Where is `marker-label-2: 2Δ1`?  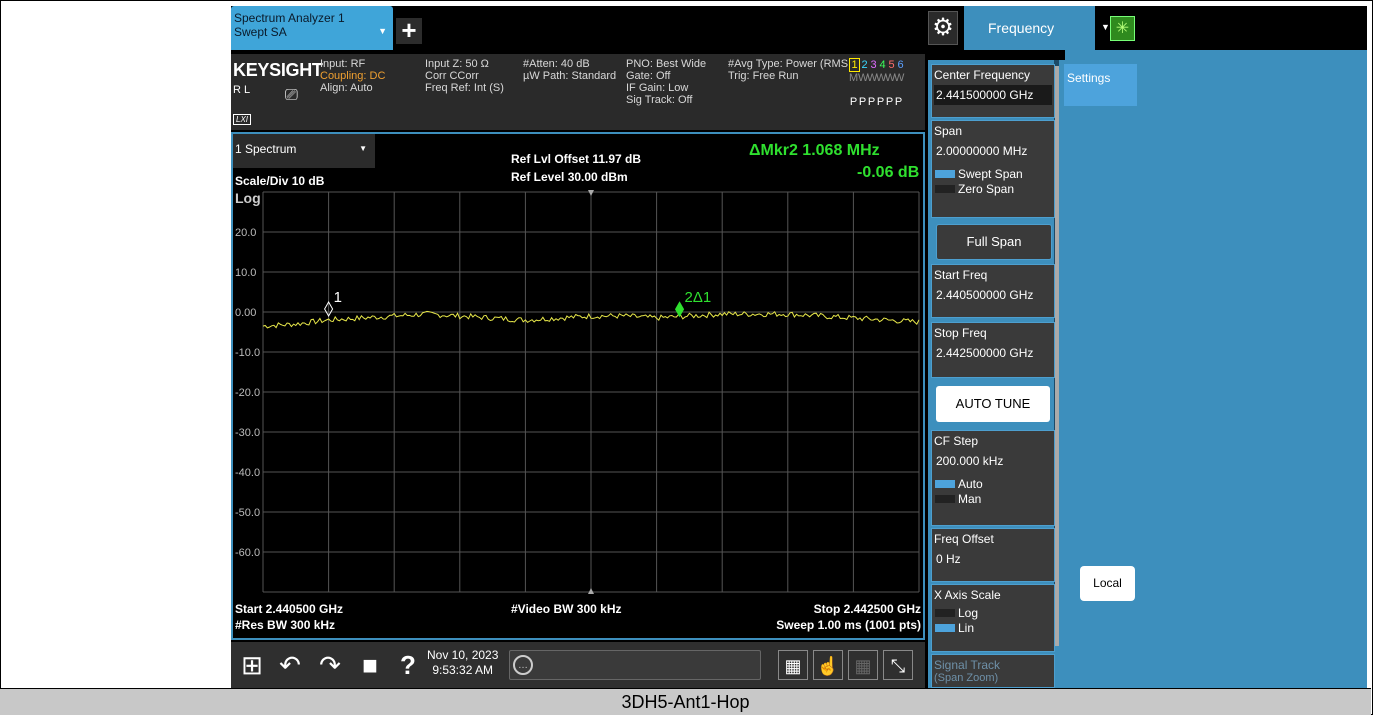 marker-label-2: 2Δ1 is located at coordinates (698, 297).